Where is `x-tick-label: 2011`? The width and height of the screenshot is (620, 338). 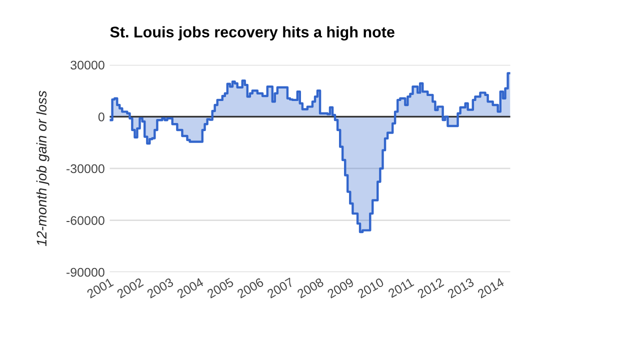 x-tick-label: 2011 is located at coordinates (401, 288).